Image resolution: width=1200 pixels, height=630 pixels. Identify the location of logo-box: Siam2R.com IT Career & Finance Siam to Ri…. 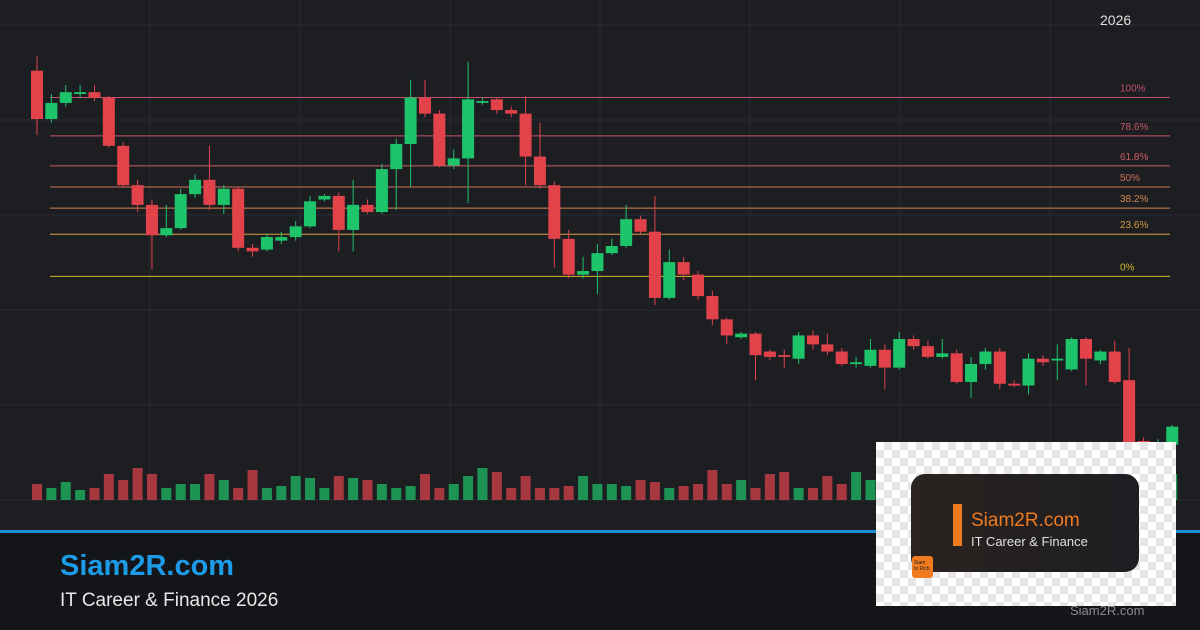
(1026, 524).